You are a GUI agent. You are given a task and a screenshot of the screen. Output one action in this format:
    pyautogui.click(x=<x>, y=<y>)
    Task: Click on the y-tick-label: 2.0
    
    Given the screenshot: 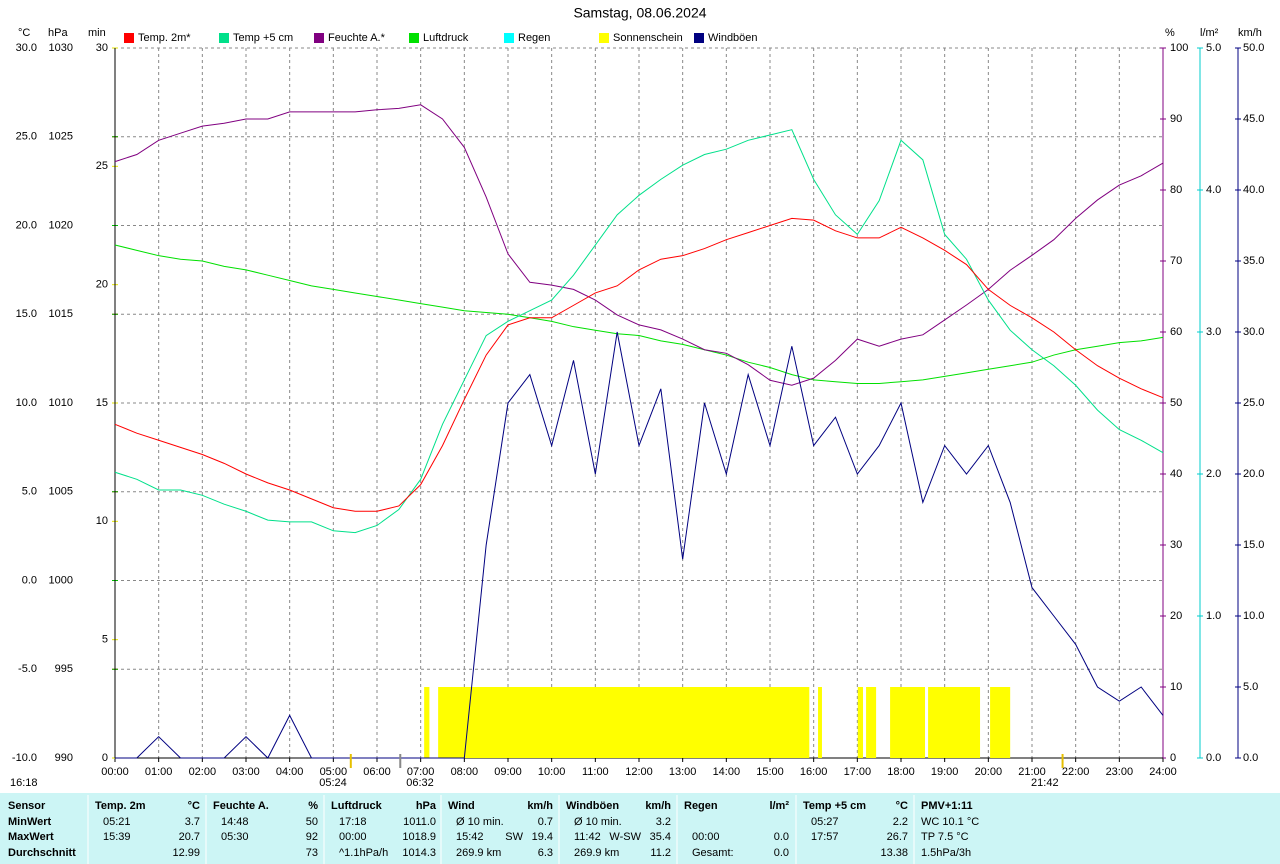 What is the action you would take?
    pyautogui.click(x=1213, y=474)
    